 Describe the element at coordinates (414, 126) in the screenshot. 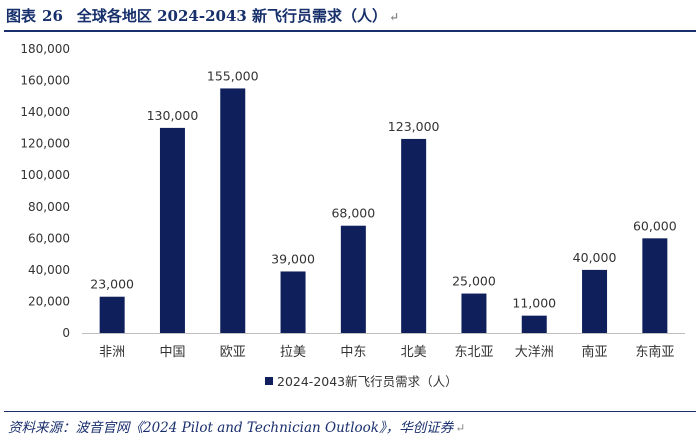

I see `data-label: 123,000` at that location.